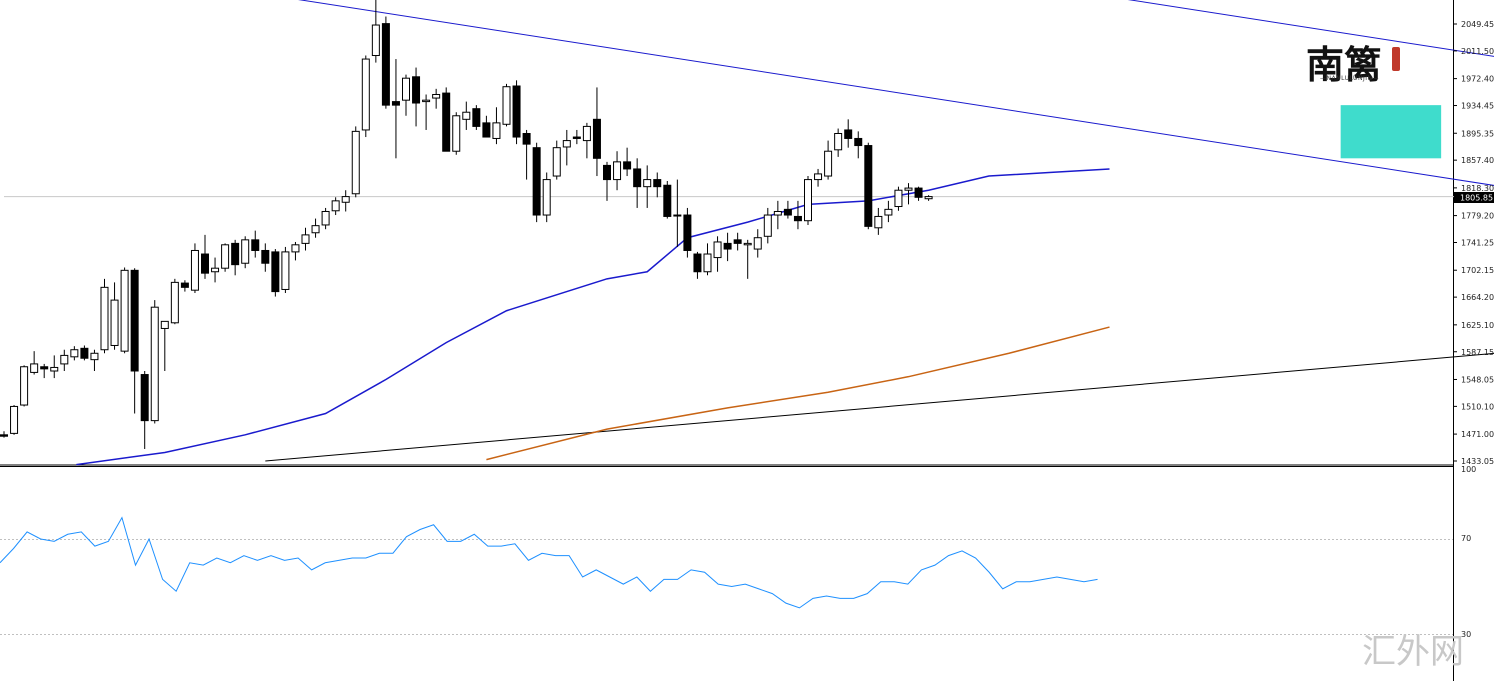 This screenshot has height=681, width=1494. I want to click on rsi-tick-label: 70, so click(1466, 538).